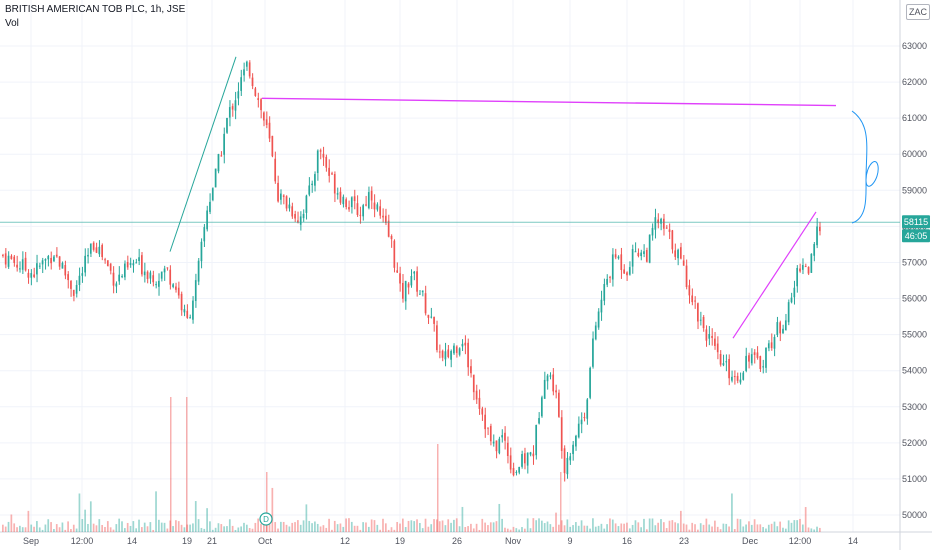  Describe the element at coordinates (82, 541) in the screenshot. I see `x-tick-label: 12:00` at that location.